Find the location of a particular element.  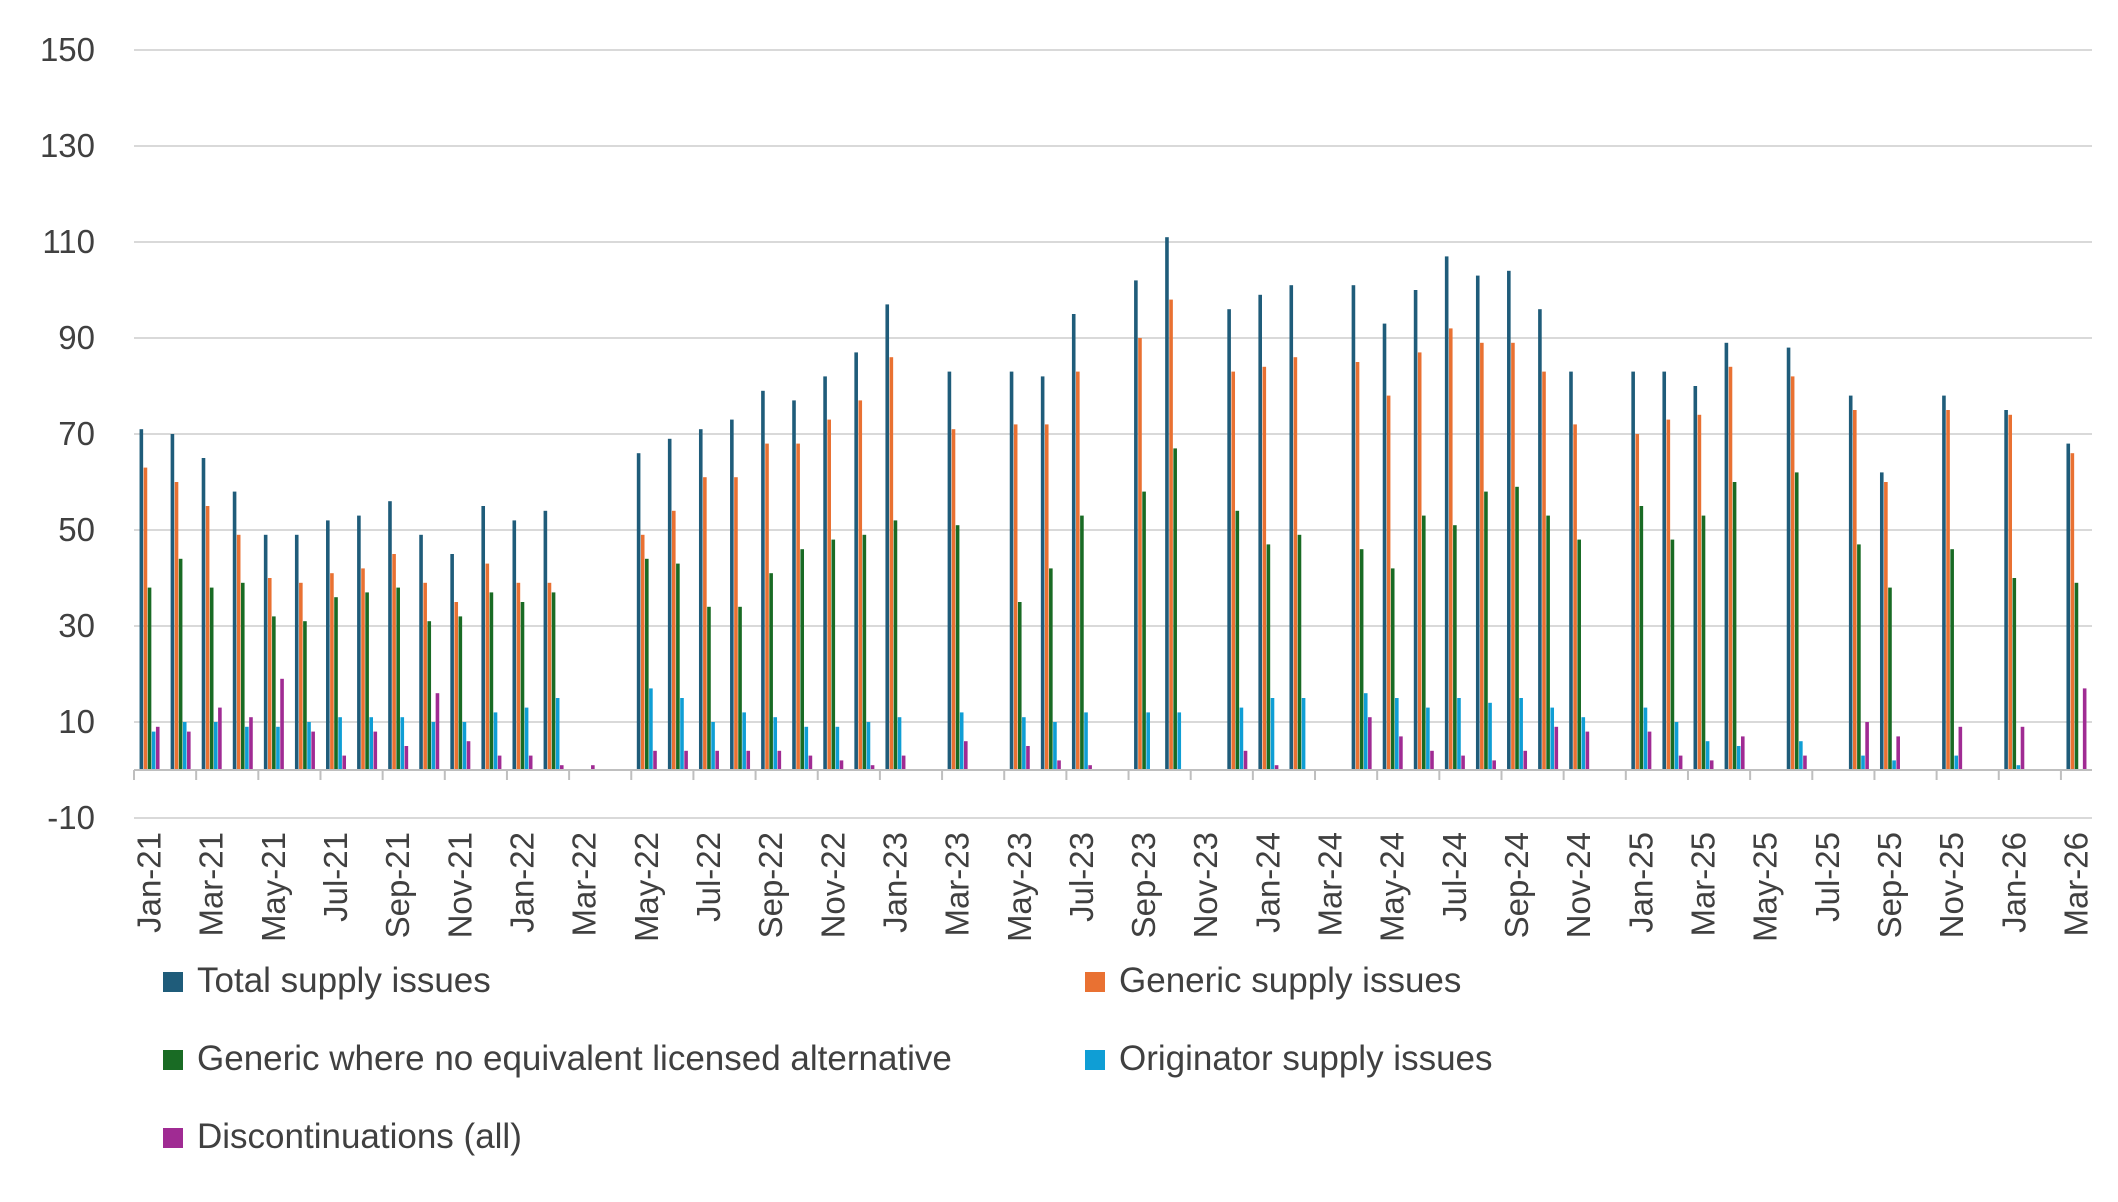

y-tick-label: 70 is located at coordinates (76, 433).